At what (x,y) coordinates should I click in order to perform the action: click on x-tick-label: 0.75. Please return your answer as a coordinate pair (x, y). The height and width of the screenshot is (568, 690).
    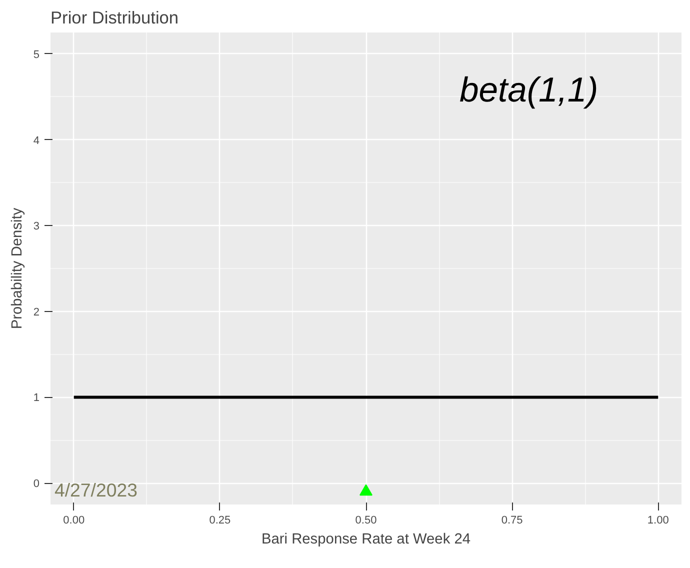
    Looking at the image, I should click on (512, 520).